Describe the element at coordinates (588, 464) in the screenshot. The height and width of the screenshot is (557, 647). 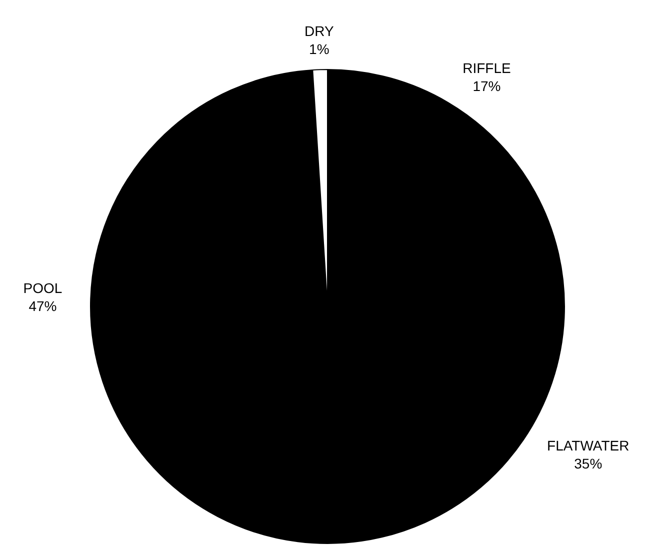
I see `data-label: 35%` at that location.